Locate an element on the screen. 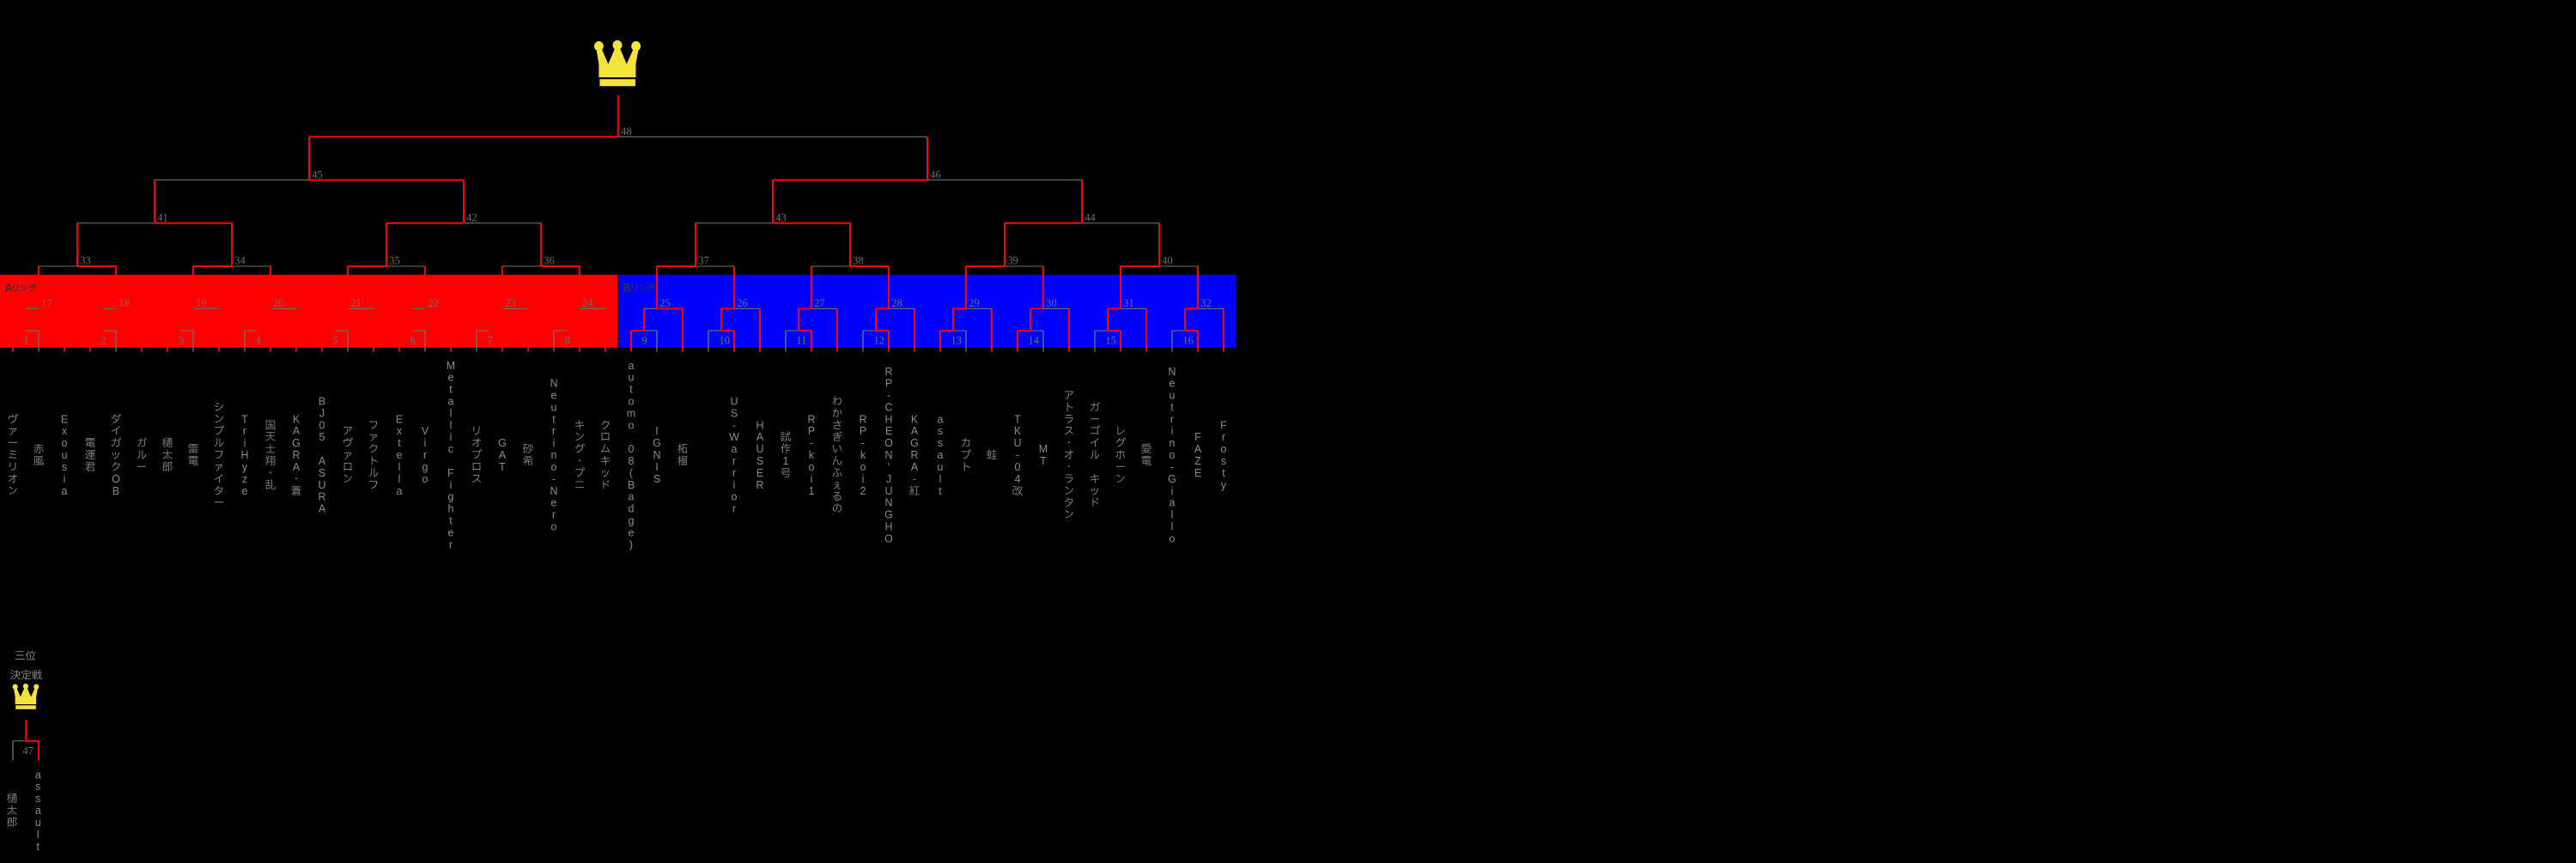 The image size is (2576, 863). svg-text: 6 is located at coordinates (413, 341).